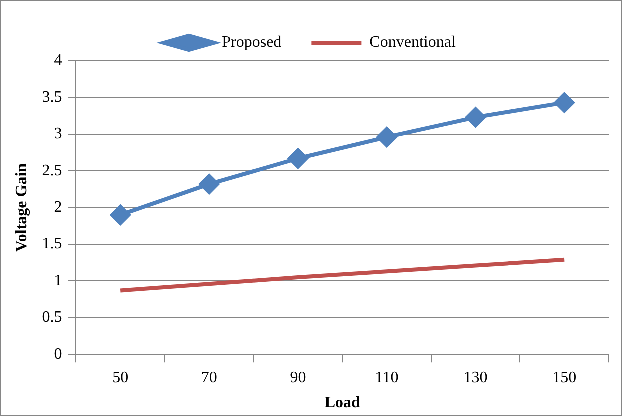  Describe the element at coordinates (58, 207) in the screenshot. I see `y-tick-label: 2` at that location.